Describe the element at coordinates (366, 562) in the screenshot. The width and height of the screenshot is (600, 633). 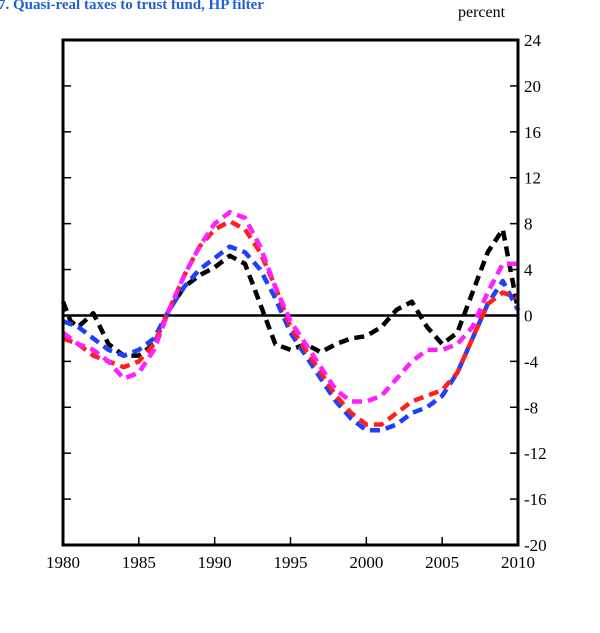
I see `x-tick-label: 2000` at that location.